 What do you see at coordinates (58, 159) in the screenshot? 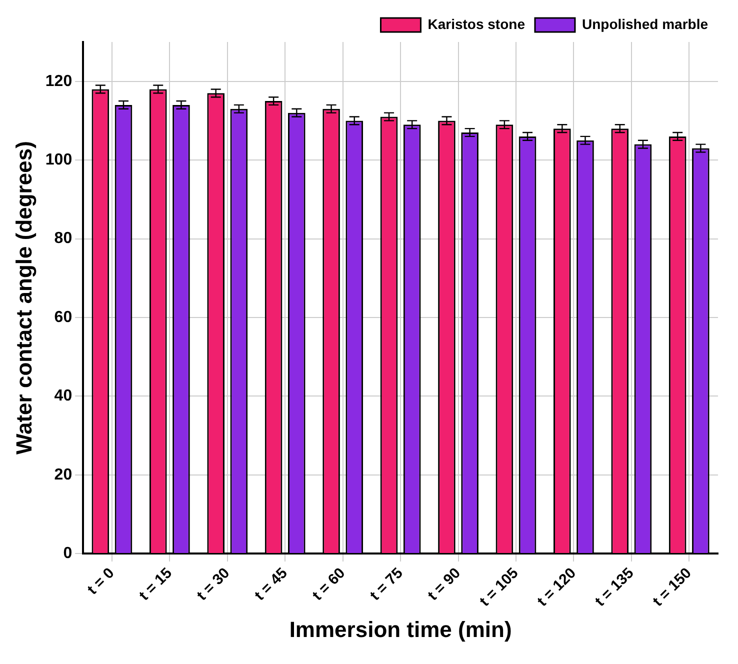
I see `y-tick-label: 100` at bounding box center [58, 159].